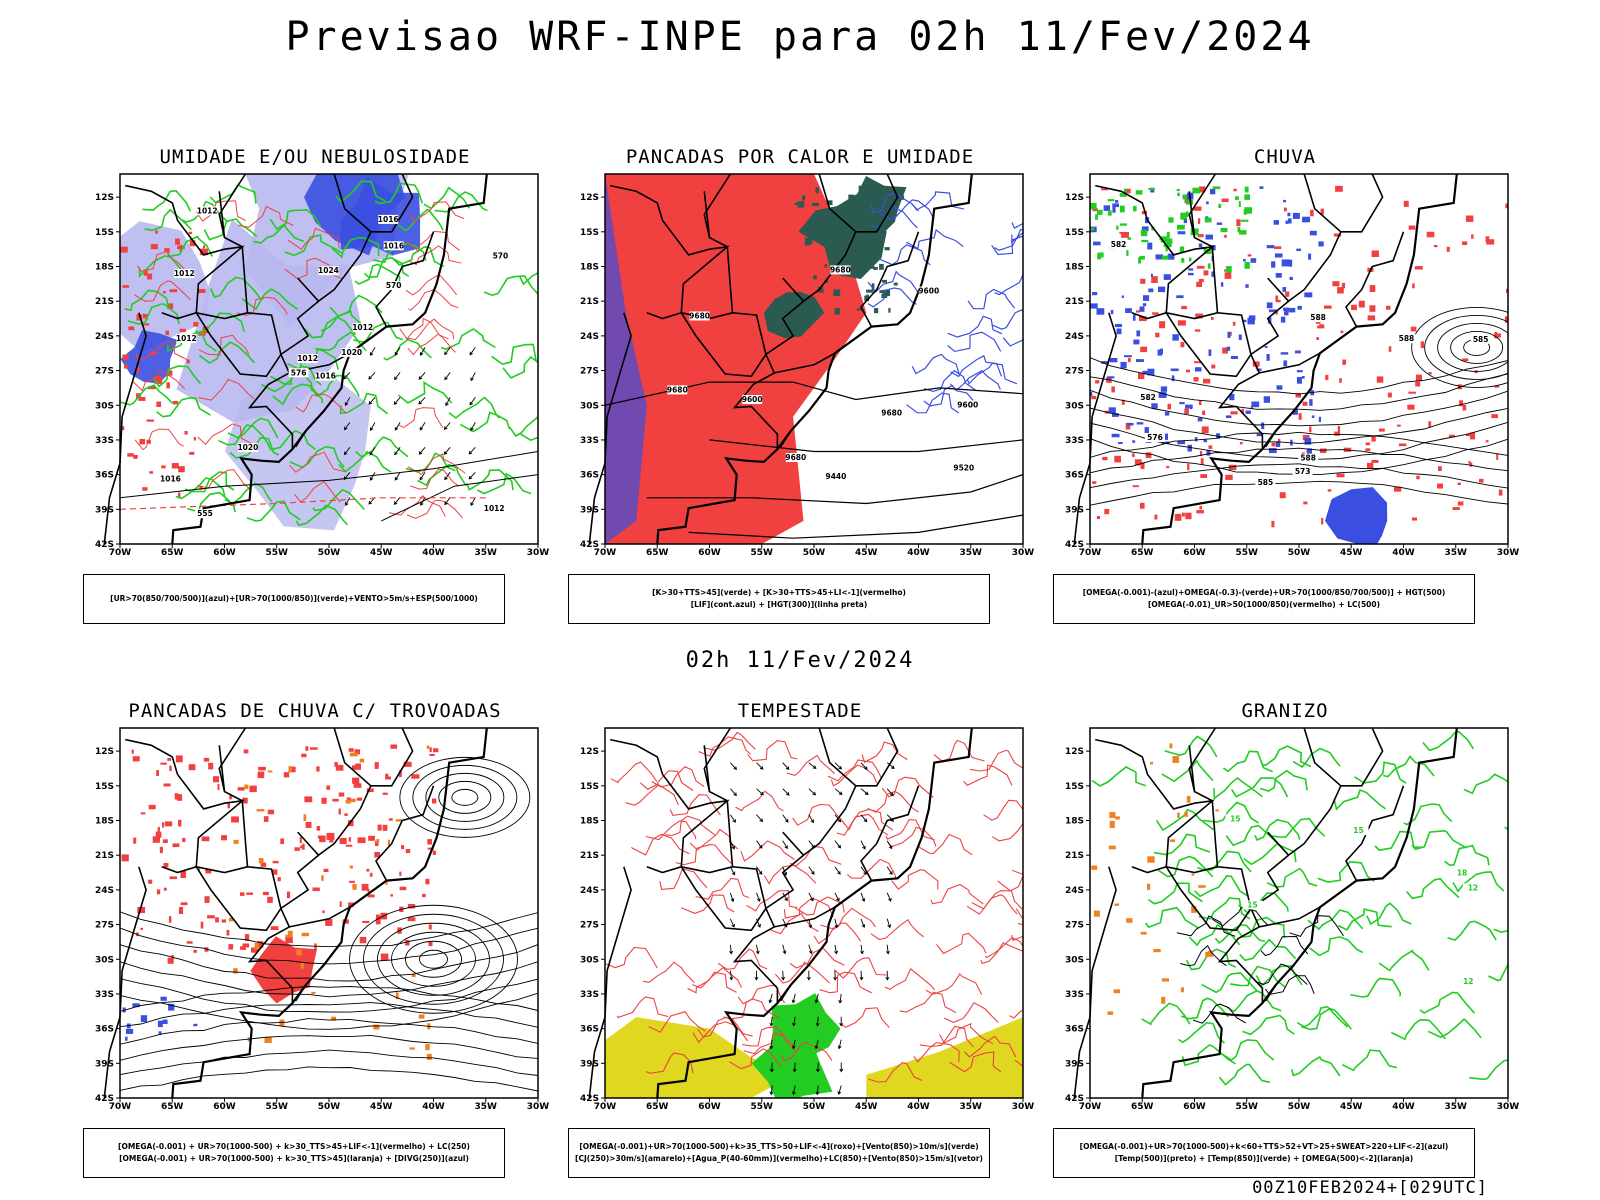 This screenshot has width=1600, height=1200. Describe the element at coordinates (1407, 338) in the screenshot. I see `contour-label: 588` at that location.